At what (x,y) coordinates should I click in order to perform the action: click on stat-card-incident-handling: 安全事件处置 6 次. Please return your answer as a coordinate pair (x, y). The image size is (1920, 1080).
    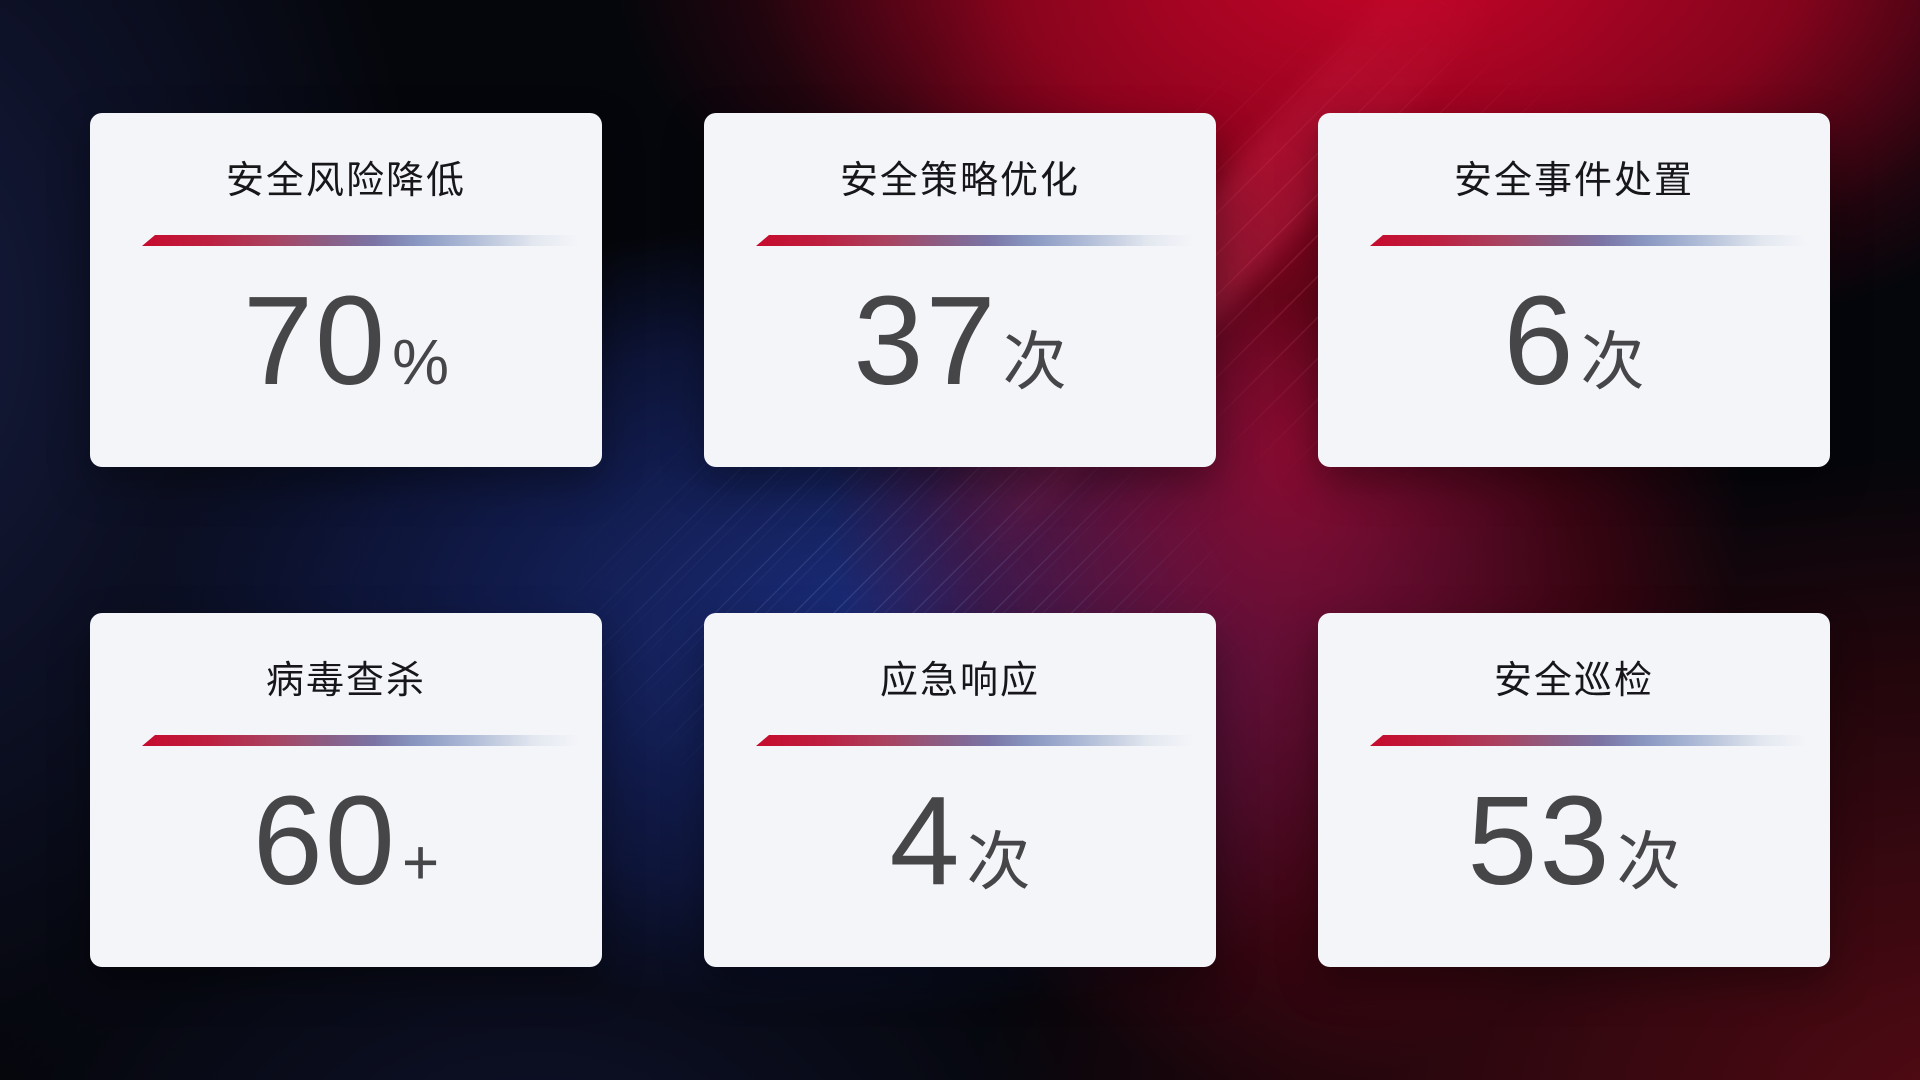
    Looking at the image, I should click on (1574, 290).